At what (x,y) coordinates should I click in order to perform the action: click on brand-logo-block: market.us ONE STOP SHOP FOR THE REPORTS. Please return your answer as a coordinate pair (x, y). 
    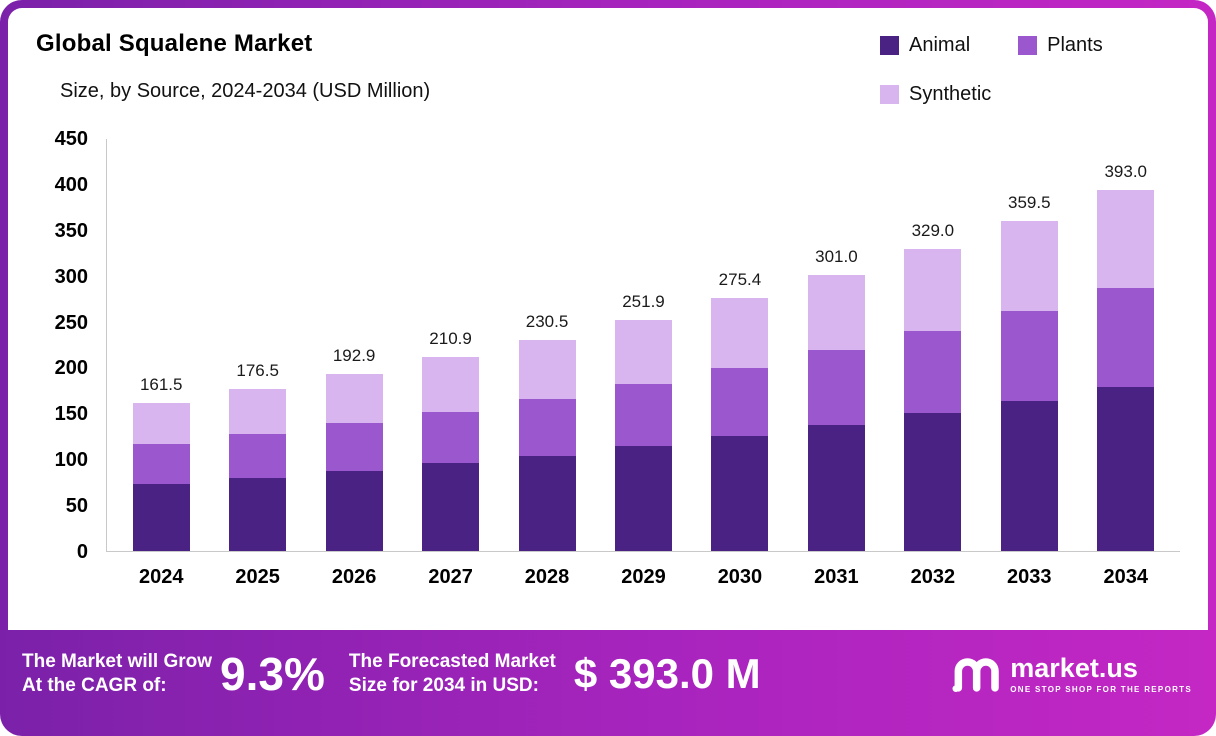
    Looking at the image, I should click on (1071, 674).